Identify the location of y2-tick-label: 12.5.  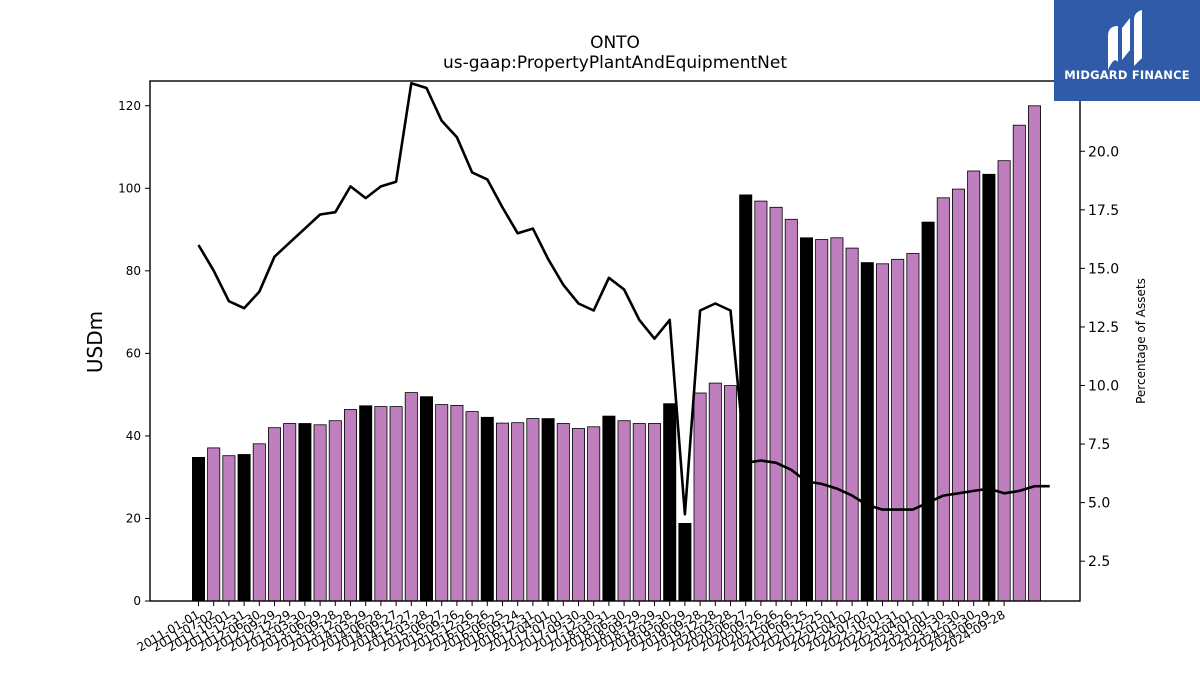
(1103, 328).